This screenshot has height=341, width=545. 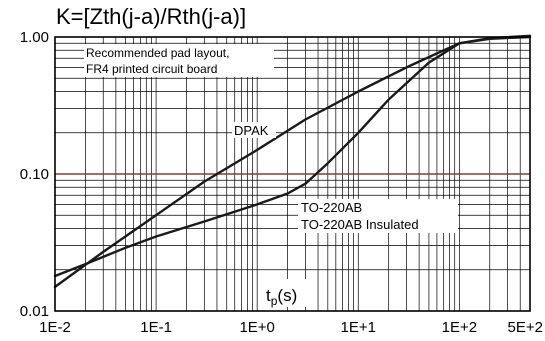 What do you see at coordinates (287, 295) in the screenshot?
I see `x-axis-label-unit: (s)` at bounding box center [287, 295].